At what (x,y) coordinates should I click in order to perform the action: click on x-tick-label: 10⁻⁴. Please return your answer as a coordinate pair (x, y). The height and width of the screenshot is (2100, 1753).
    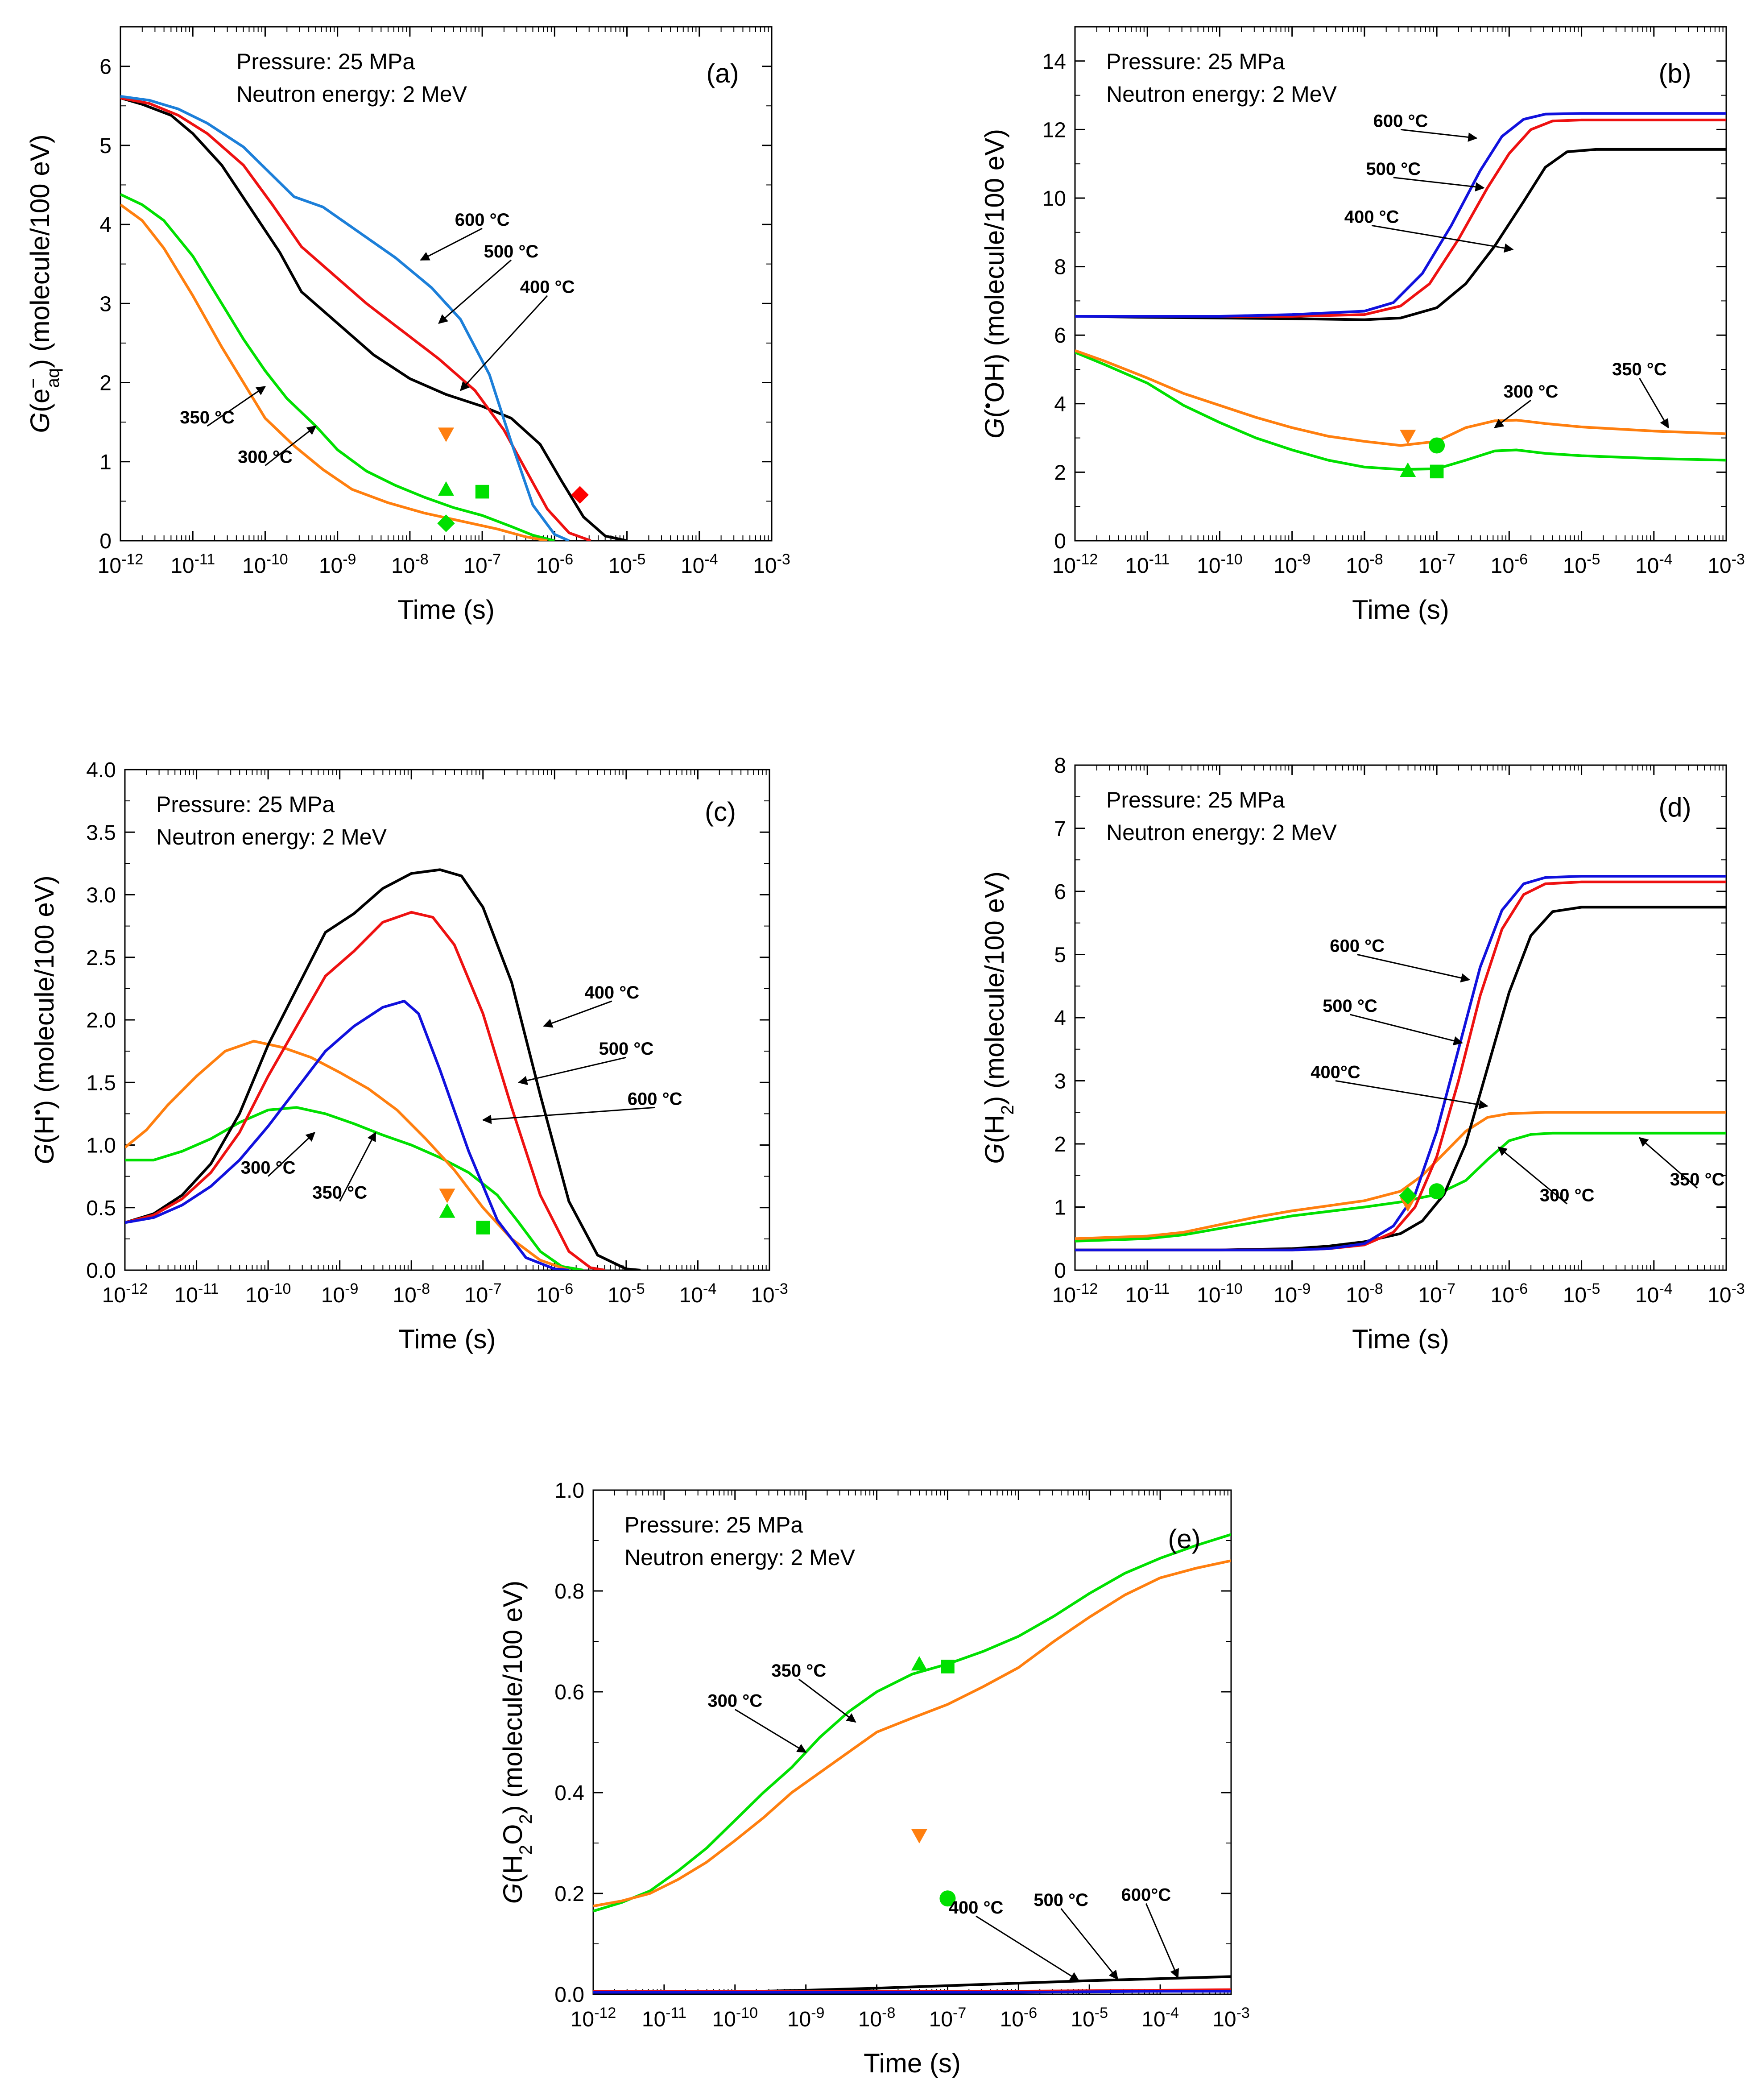
    Looking at the image, I should click on (698, 1293).